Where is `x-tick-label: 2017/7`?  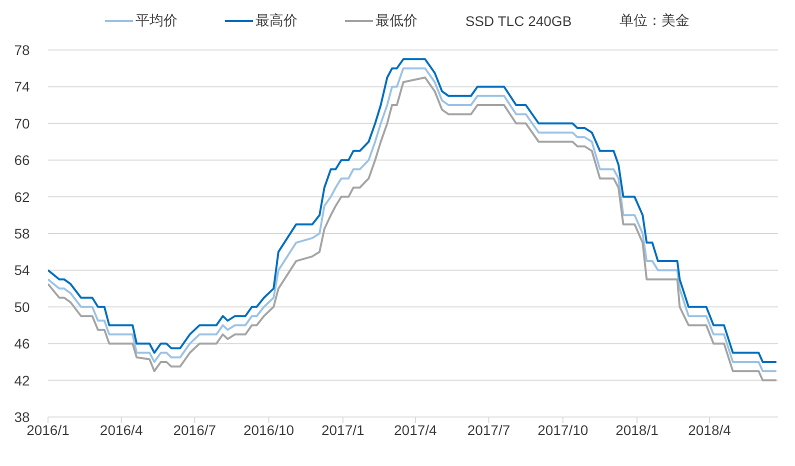 x-tick-label: 2017/7 is located at coordinates (488, 430).